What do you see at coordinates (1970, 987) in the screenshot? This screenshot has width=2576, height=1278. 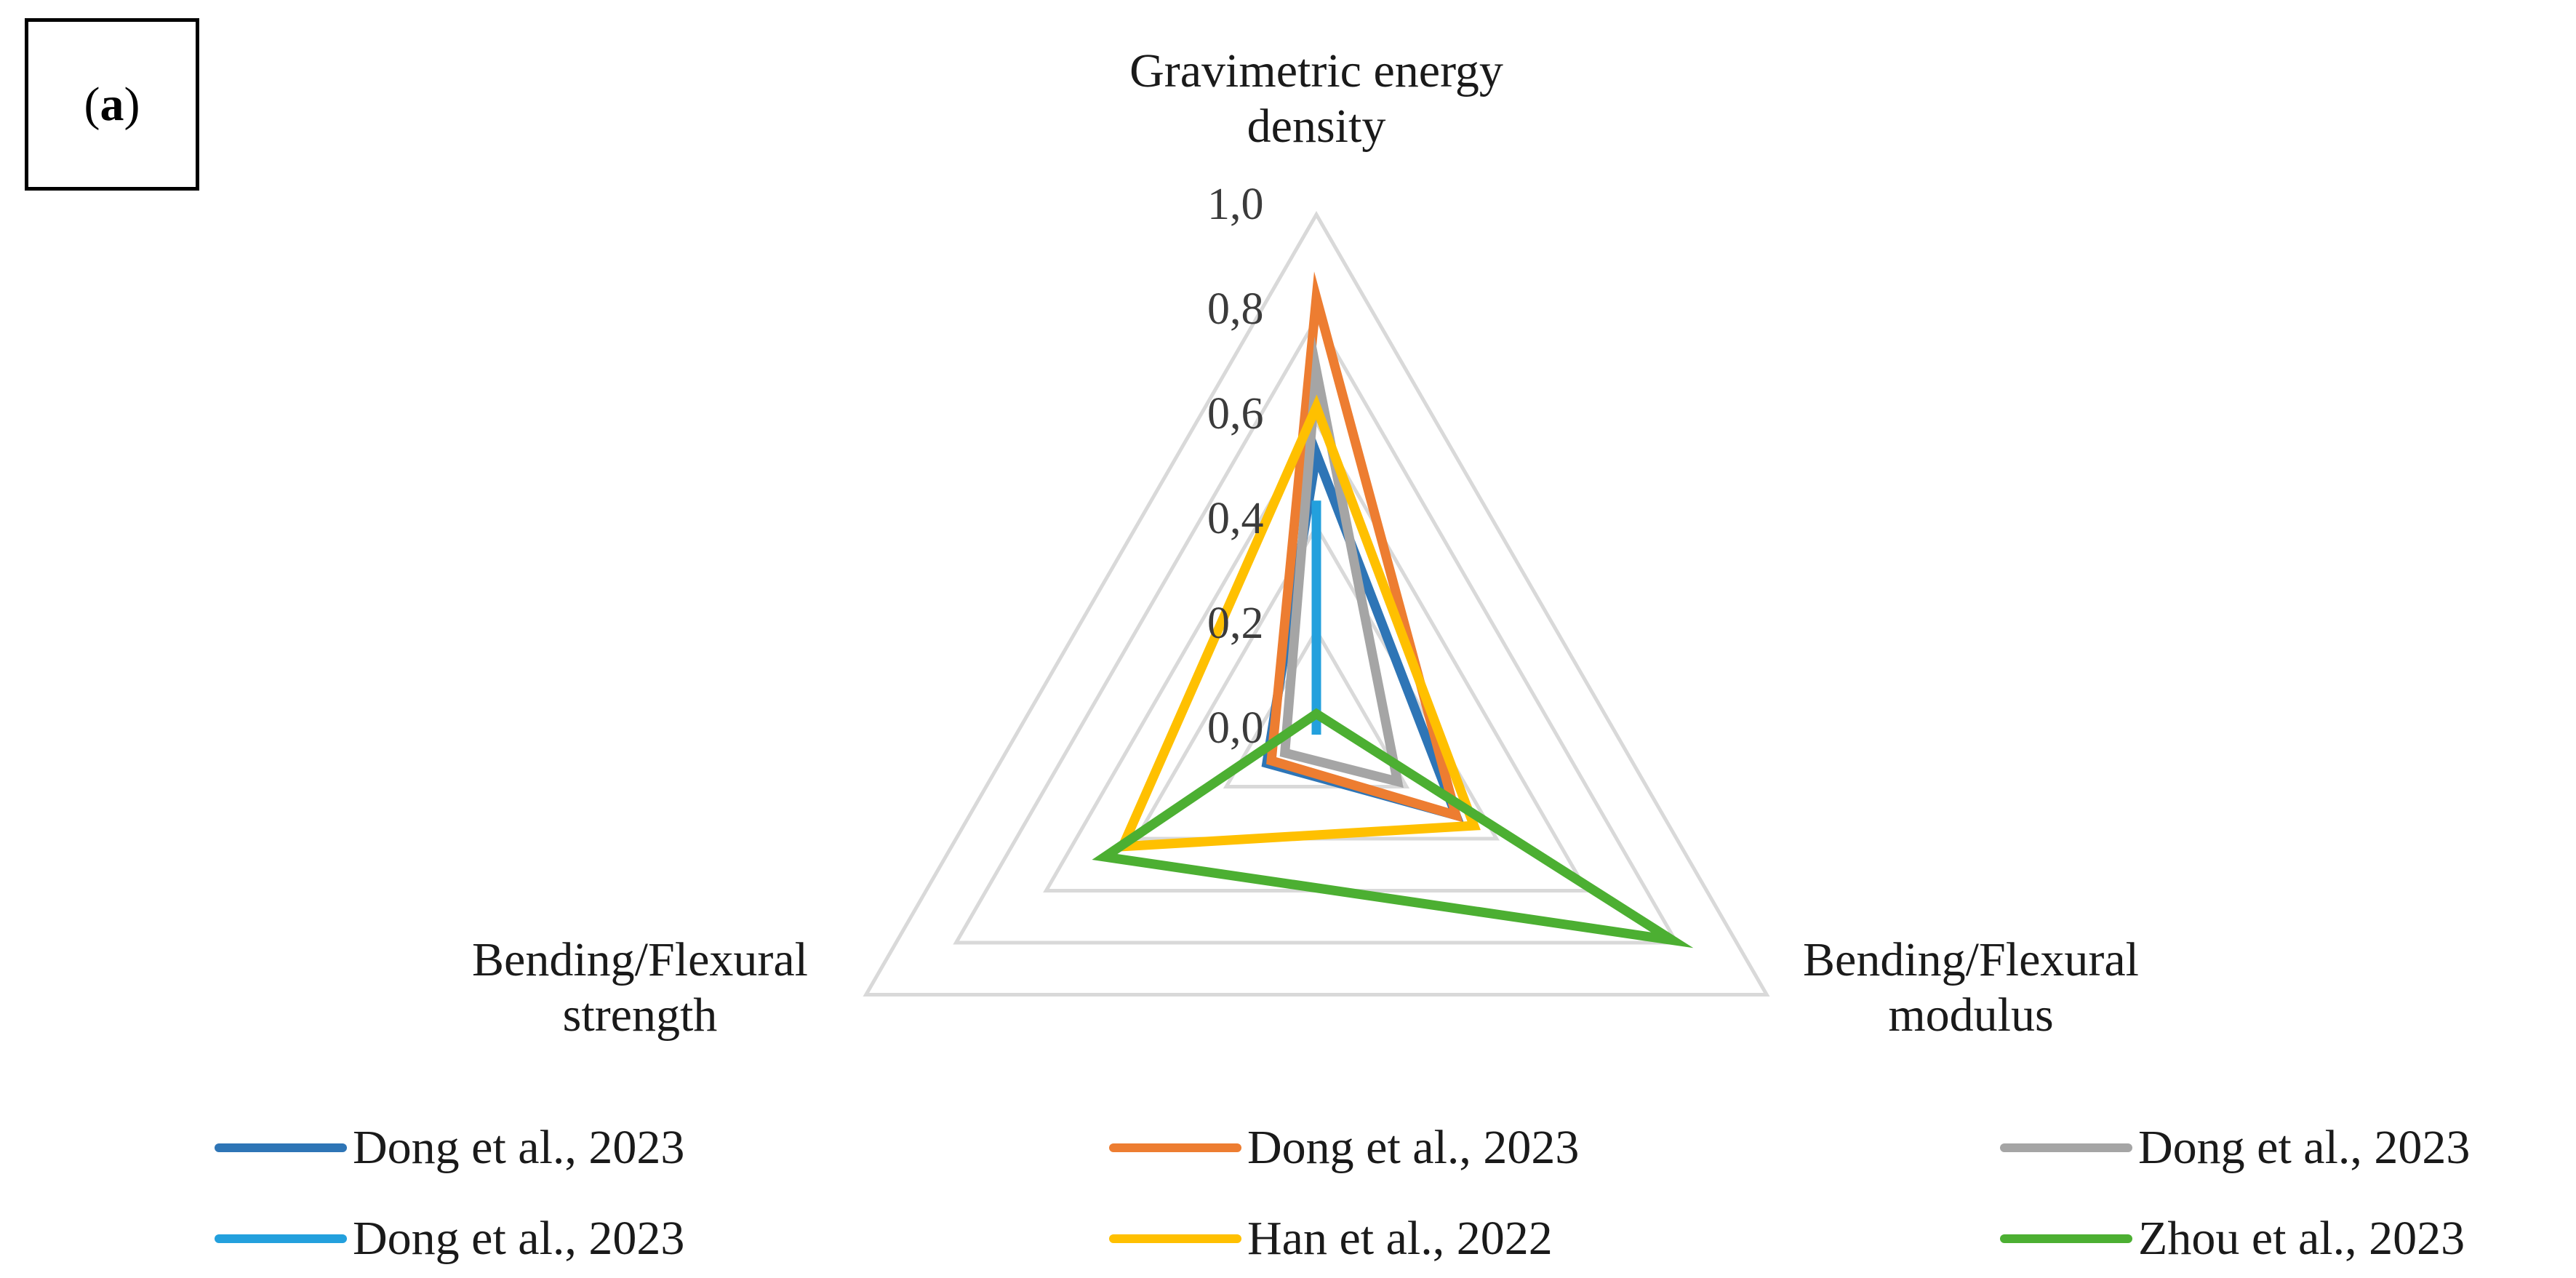 I see `axis-title-flexural-modulus: Bending/Flexural modulus` at bounding box center [1970, 987].